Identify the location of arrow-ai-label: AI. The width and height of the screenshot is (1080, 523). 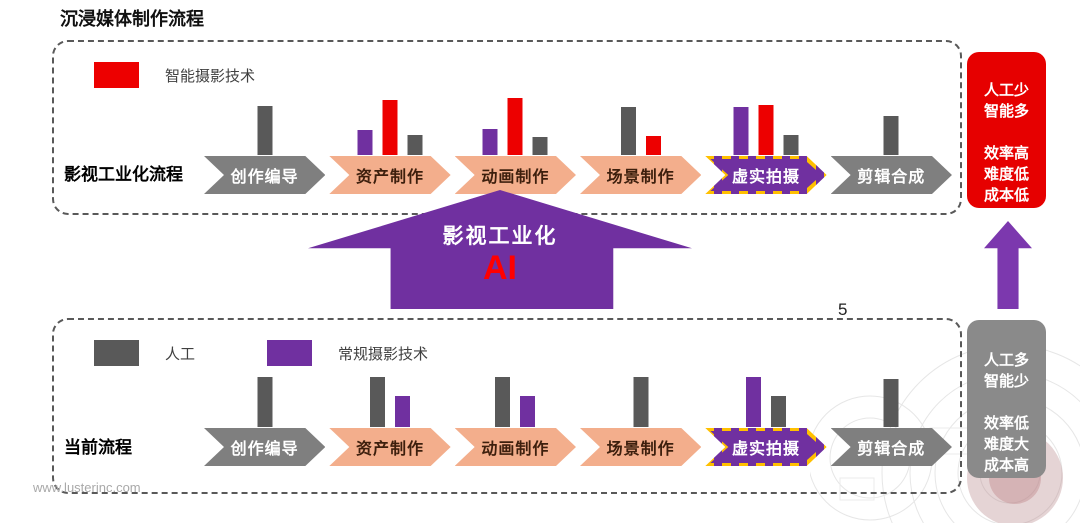
(500, 268).